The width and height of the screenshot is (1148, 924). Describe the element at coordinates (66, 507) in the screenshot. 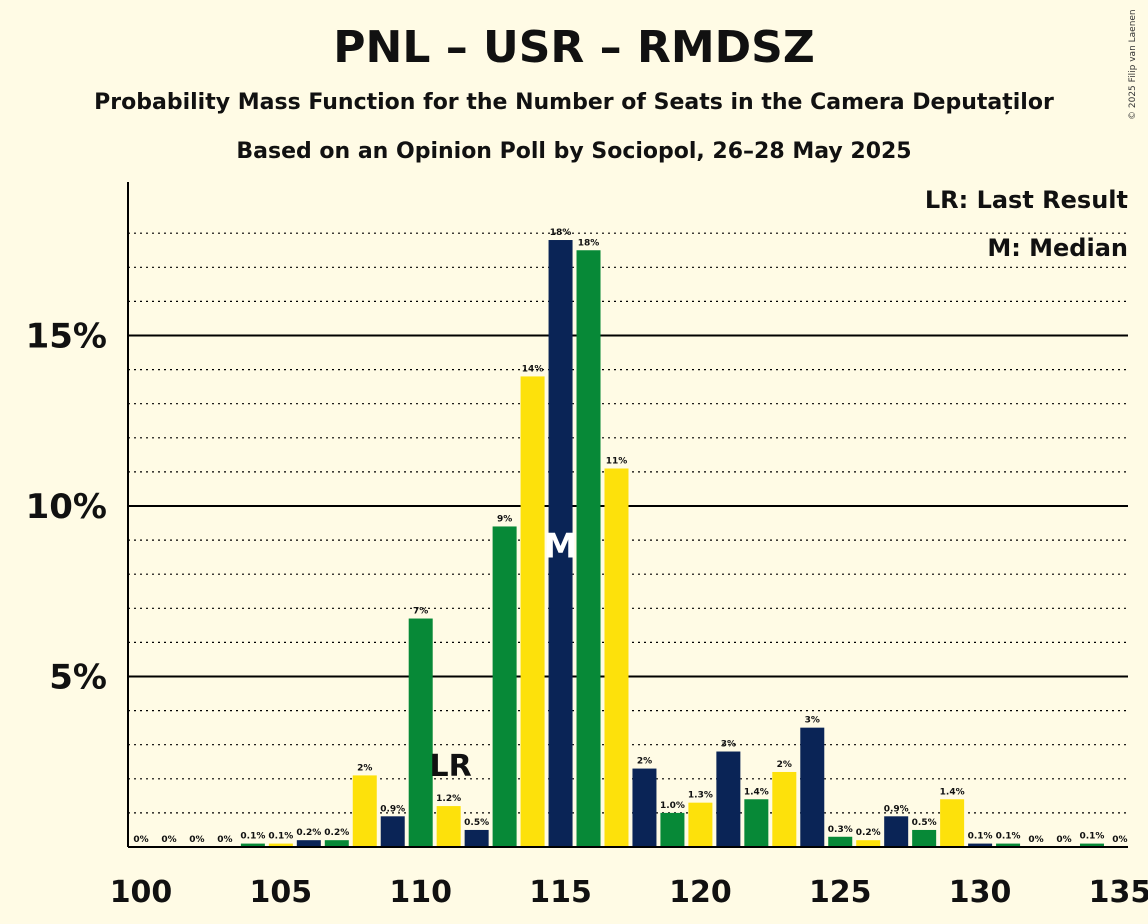

I see `y-tick-label: 10%` at that location.